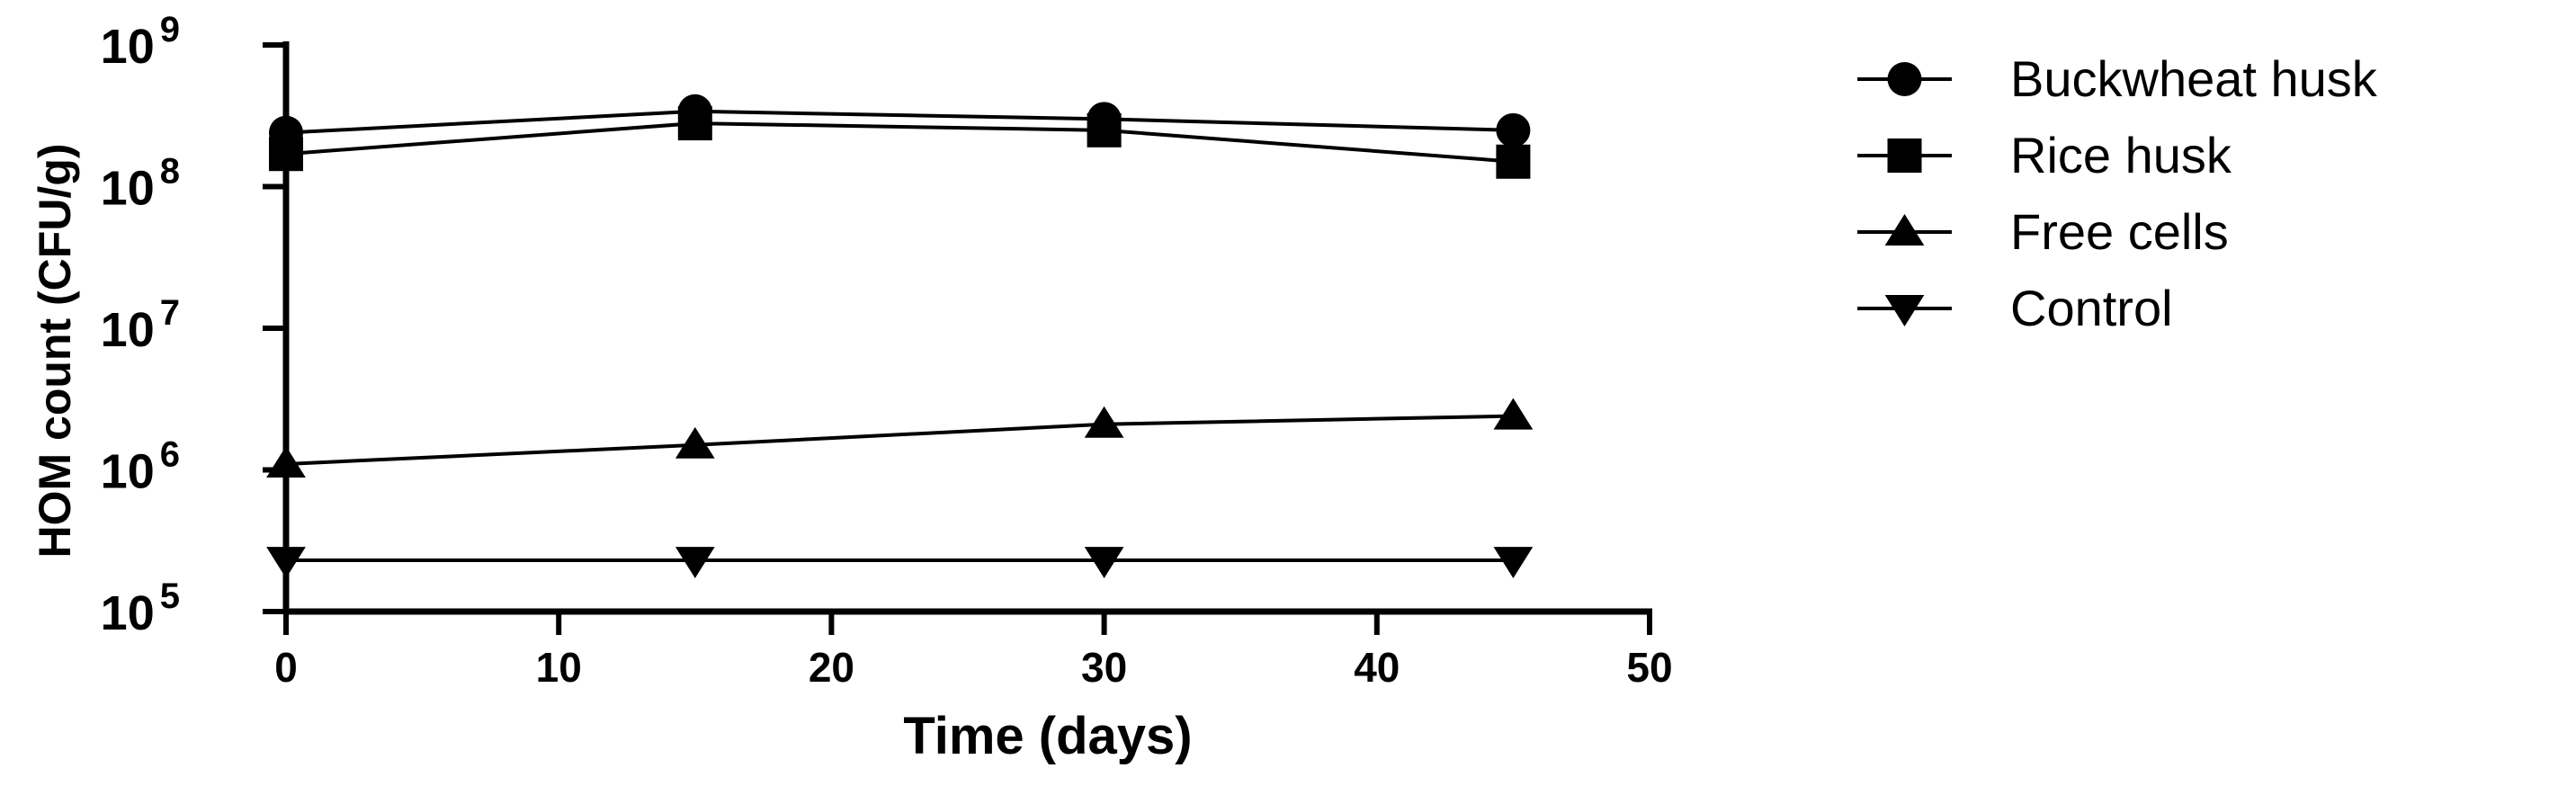 This screenshot has height=804, width=2576. Describe the element at coordinates (55, 351) in the screenshot. I see `y-axis-title: HOM count (CFU/g)` at that location.